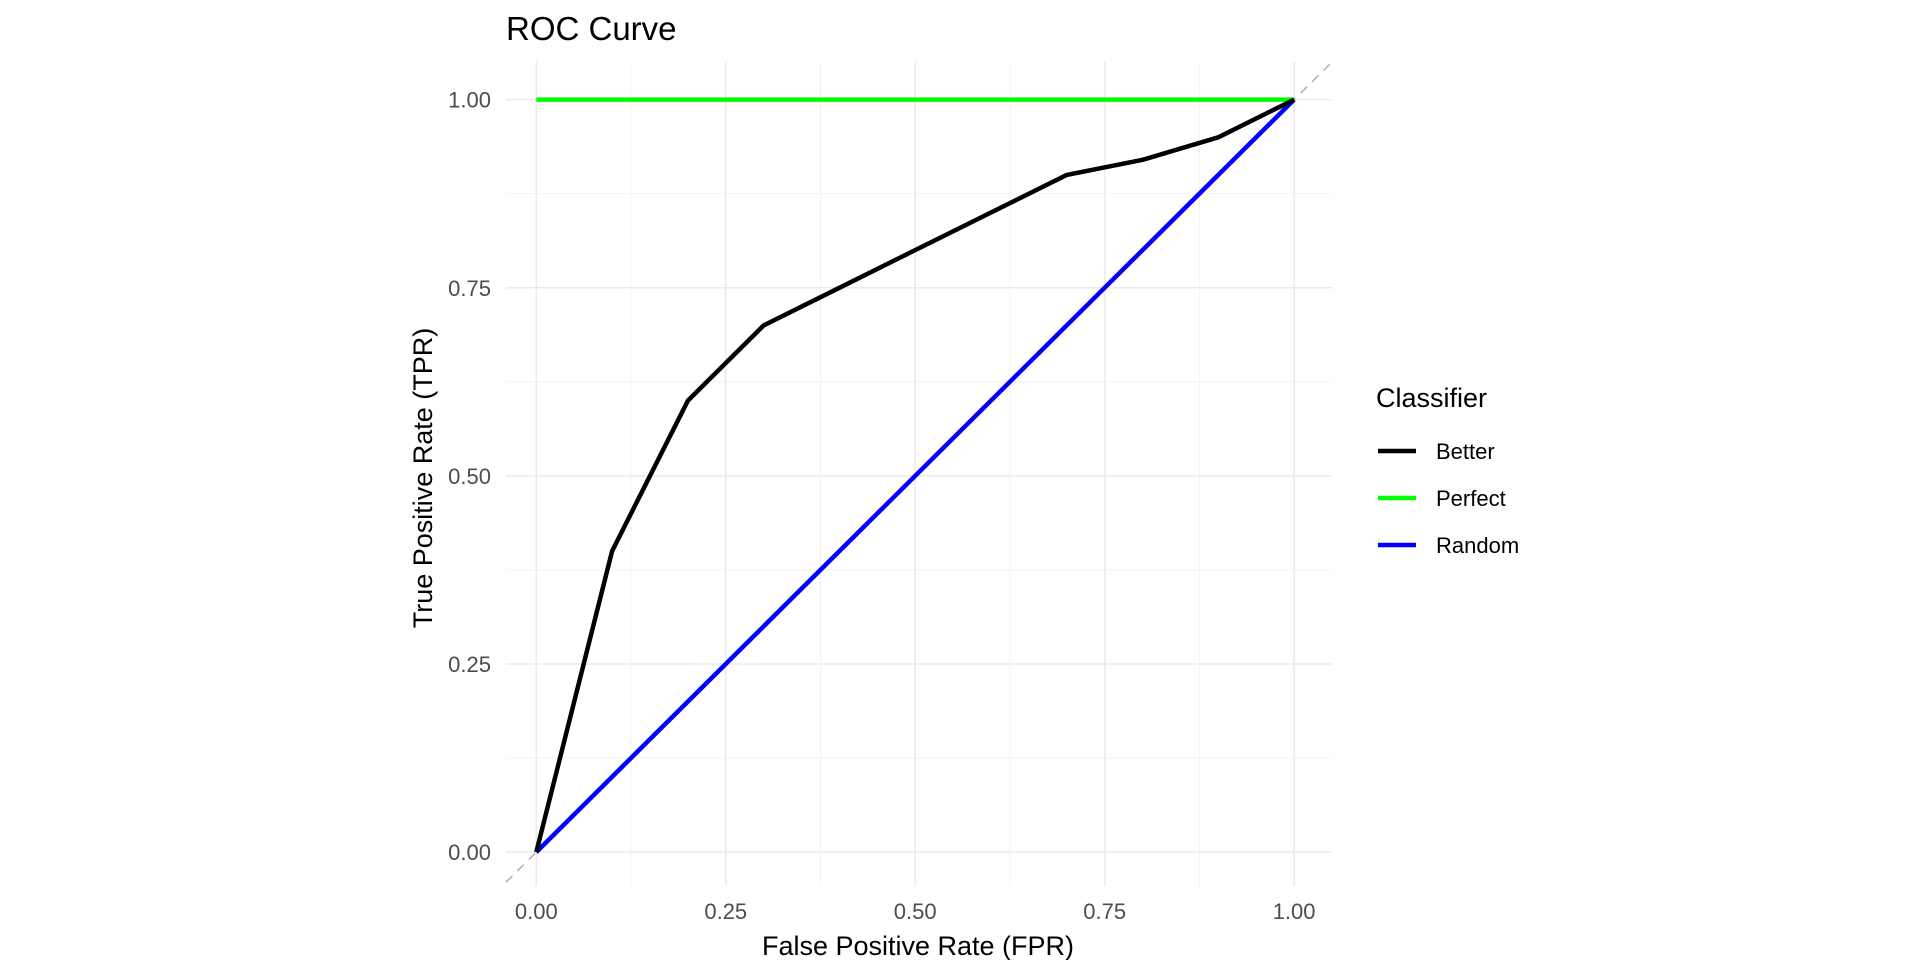 This screenshot has width=1920, height=960. What do you see at coordinates (1471, 498) in the screenshot?
I see `legend-label-perfect: Perfect` at bounding box center [1471, 498].